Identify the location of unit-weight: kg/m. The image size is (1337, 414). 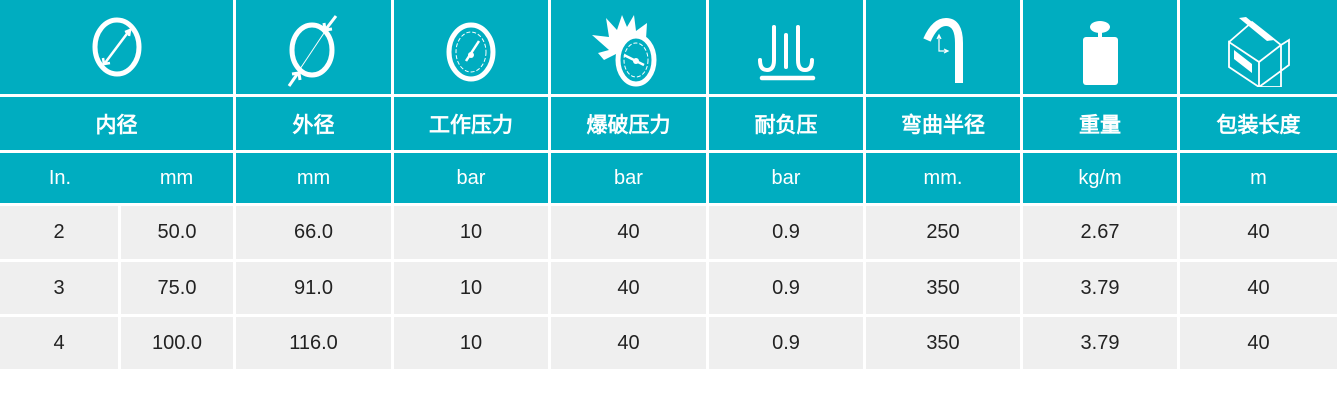
(1100, 178).